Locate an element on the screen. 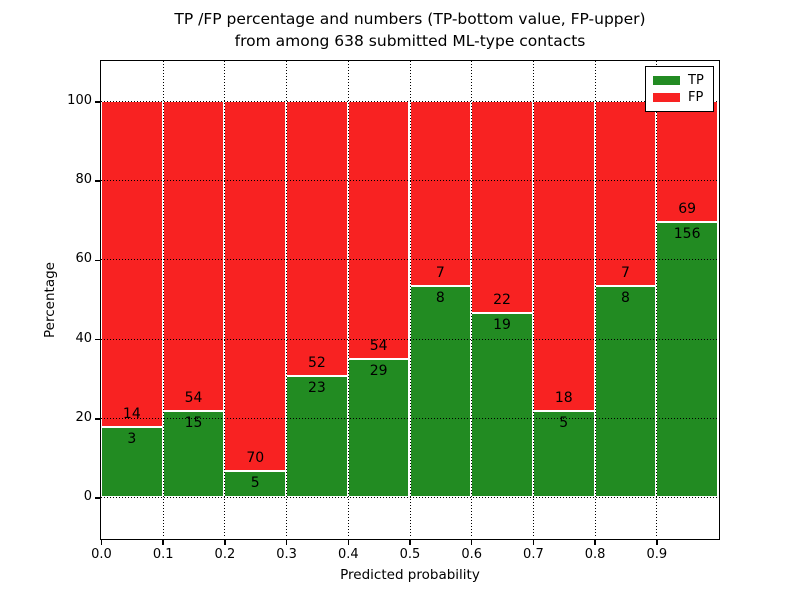 This screenshot has width=800, height=600. x-tick-label: 0.0 is located at coordinates (101, 554).